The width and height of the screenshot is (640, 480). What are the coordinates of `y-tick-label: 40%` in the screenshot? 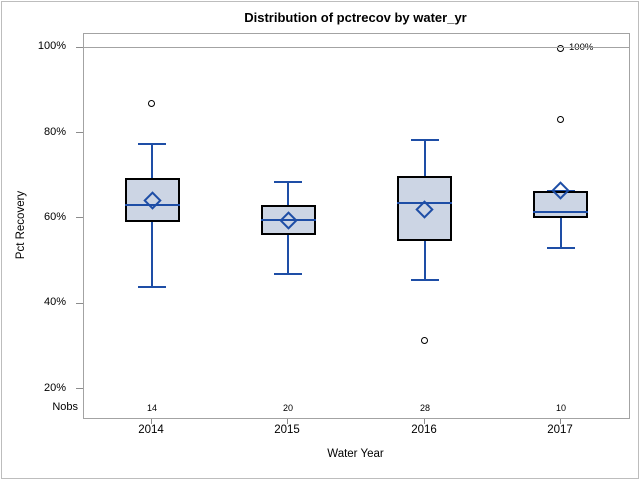 It's located at (54, 302).